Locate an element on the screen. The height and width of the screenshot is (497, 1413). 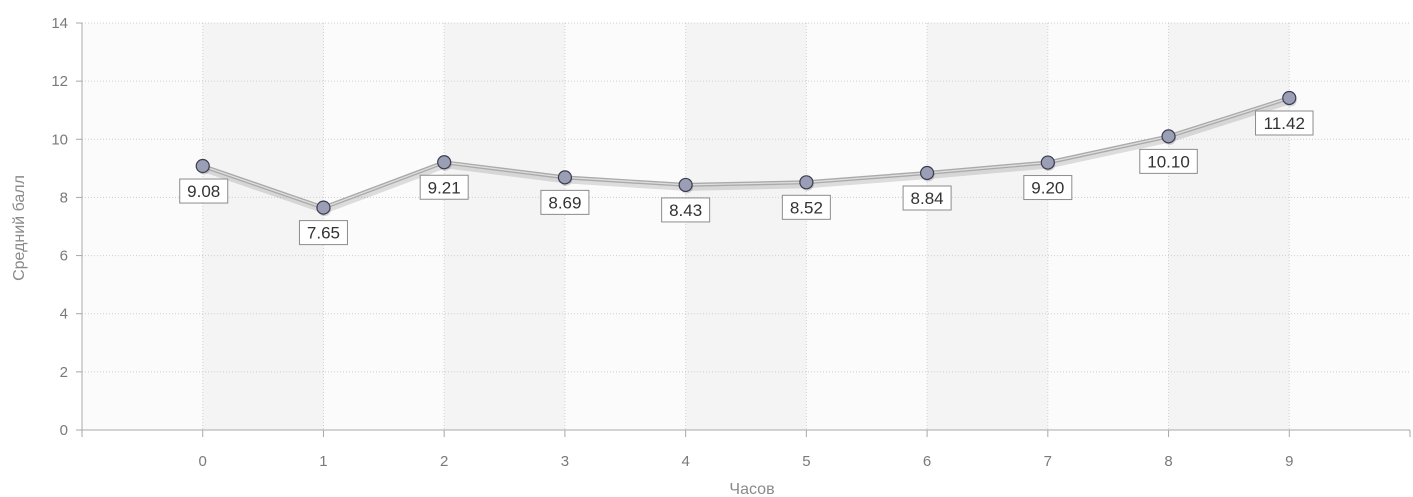
y-tick-label: 10 is located at coordinates (59, 139).